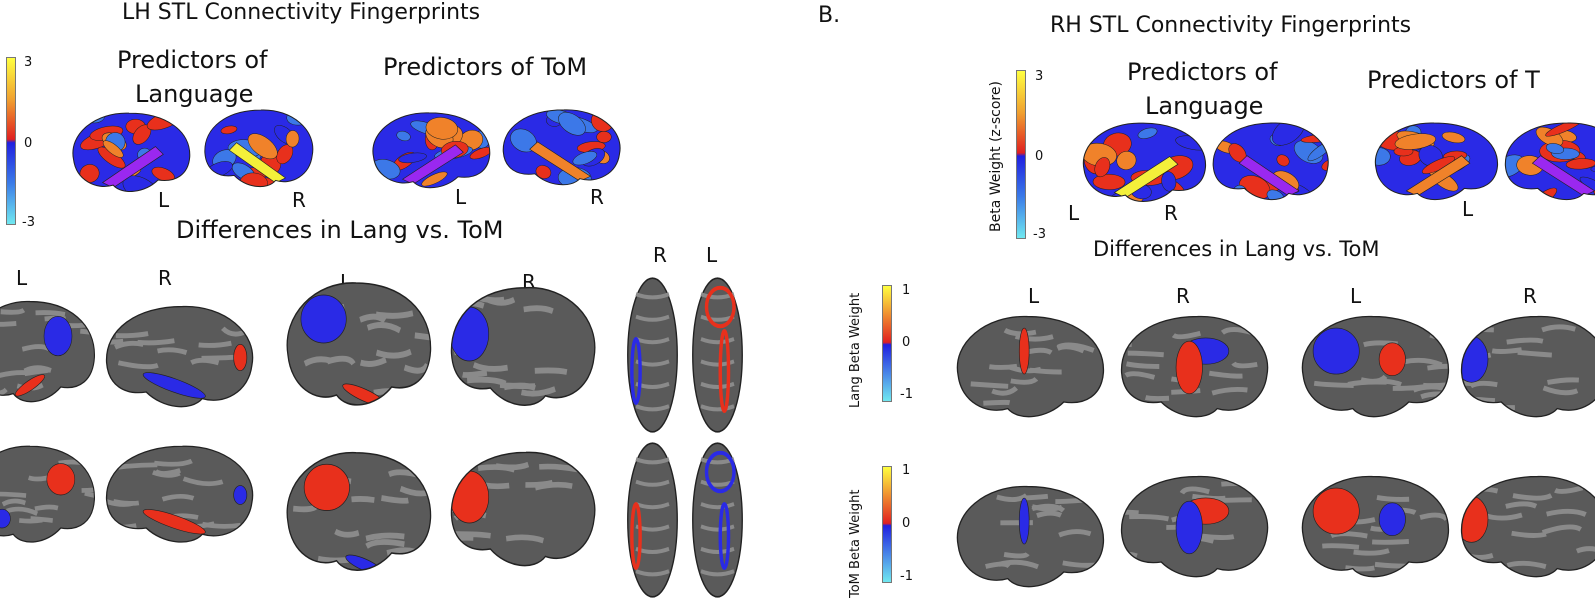  What do you see at coordinates (887, 524) in the screenshot?
I see `tom-colorbar` at bounding box center [887, 524].